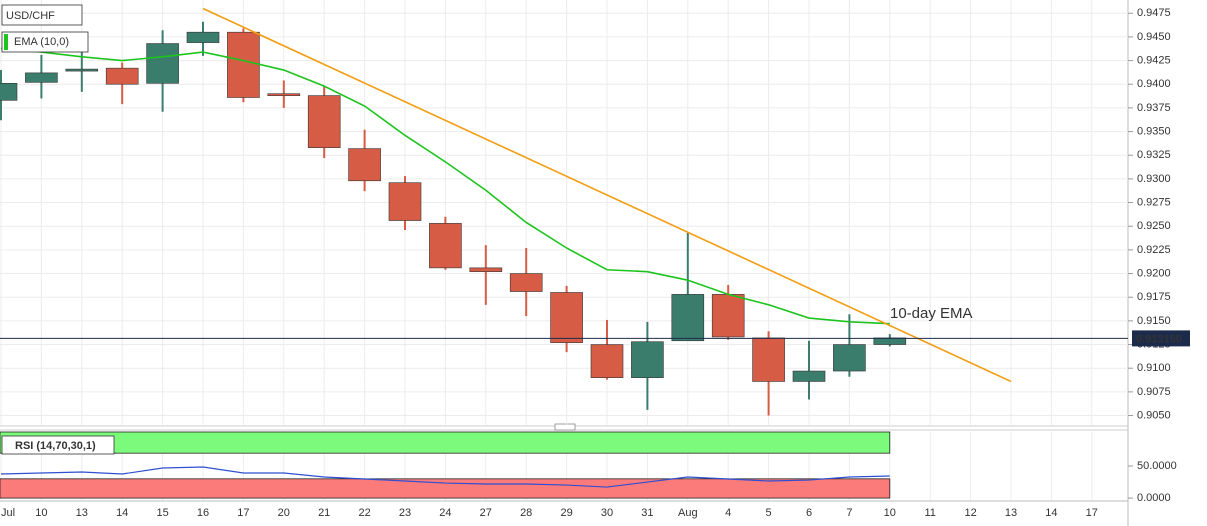 The height and width of the screenshot is (526, 1207). I want to click on y-tick-label: 0.9400, so click(1154, 84).